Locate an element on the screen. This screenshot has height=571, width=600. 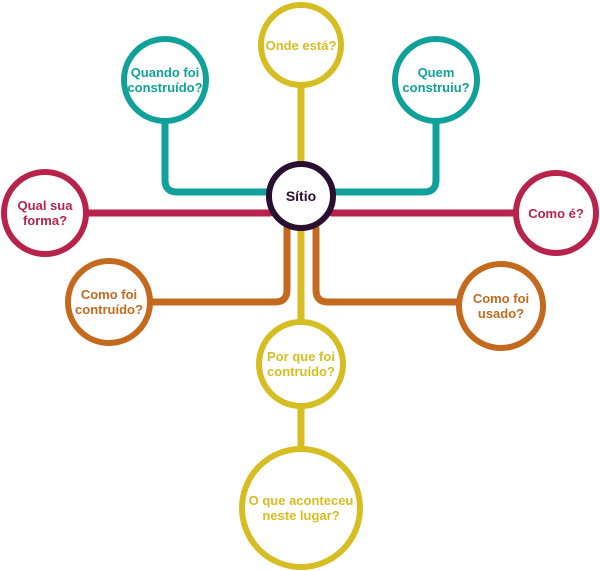
node-por-que-circle is located at coordinates (301, 364).